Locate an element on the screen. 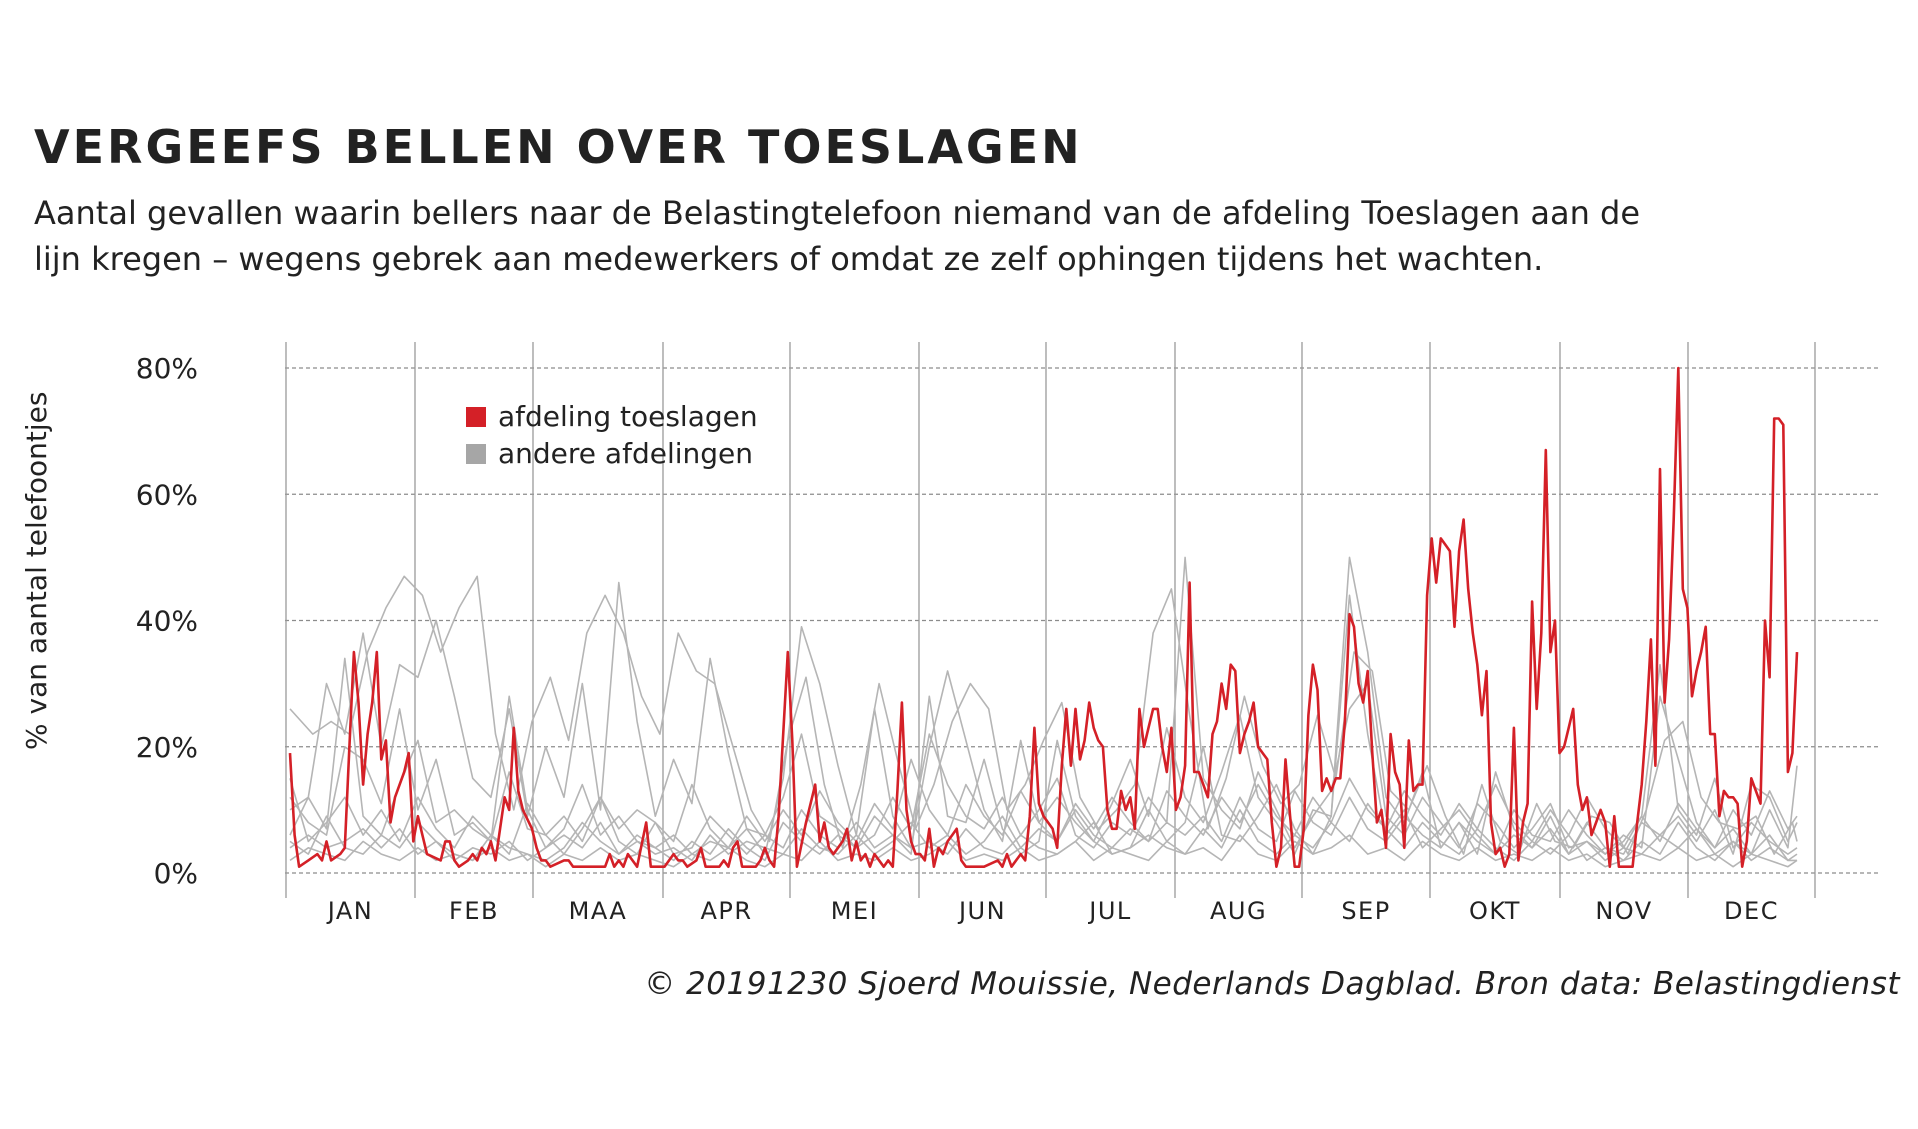 The image size is (1918, 1129). legend-label-andere: andere afdelingen is located at coordinates (625, 453).